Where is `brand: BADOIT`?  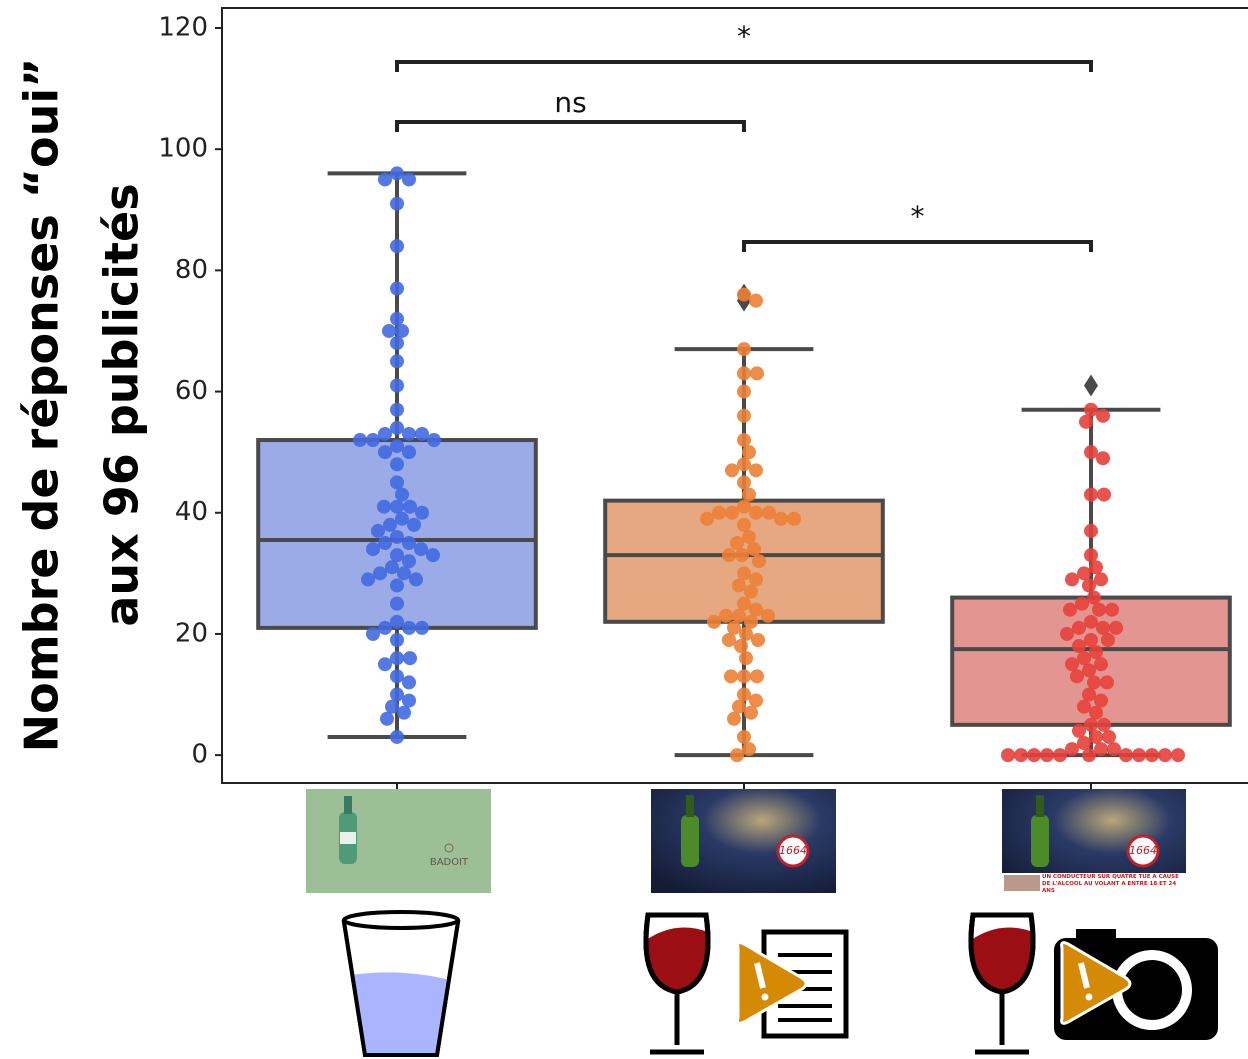 brand: BADOIT is located at coordinates (449, 862).